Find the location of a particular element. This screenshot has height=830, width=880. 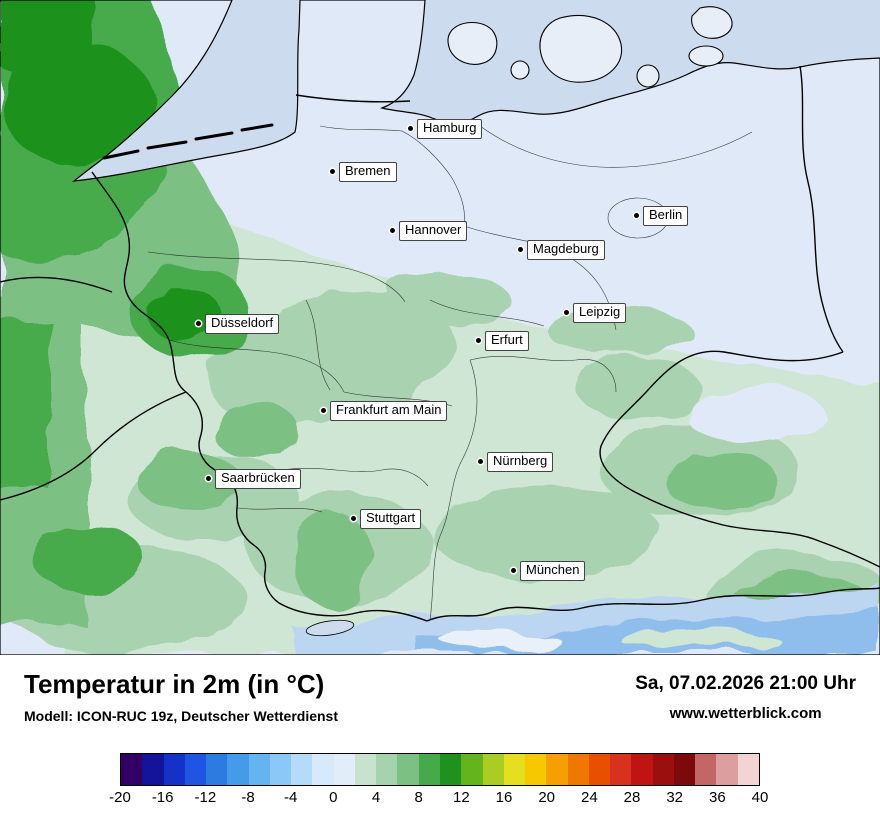

legend-tick-label: -12 is located at coordinates (205, 797).